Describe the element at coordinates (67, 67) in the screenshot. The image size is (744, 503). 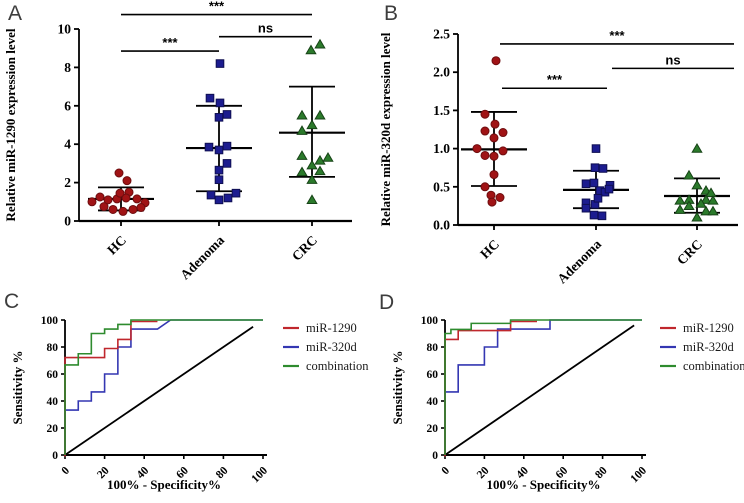
I see `y-tick-label: 8` at that location.